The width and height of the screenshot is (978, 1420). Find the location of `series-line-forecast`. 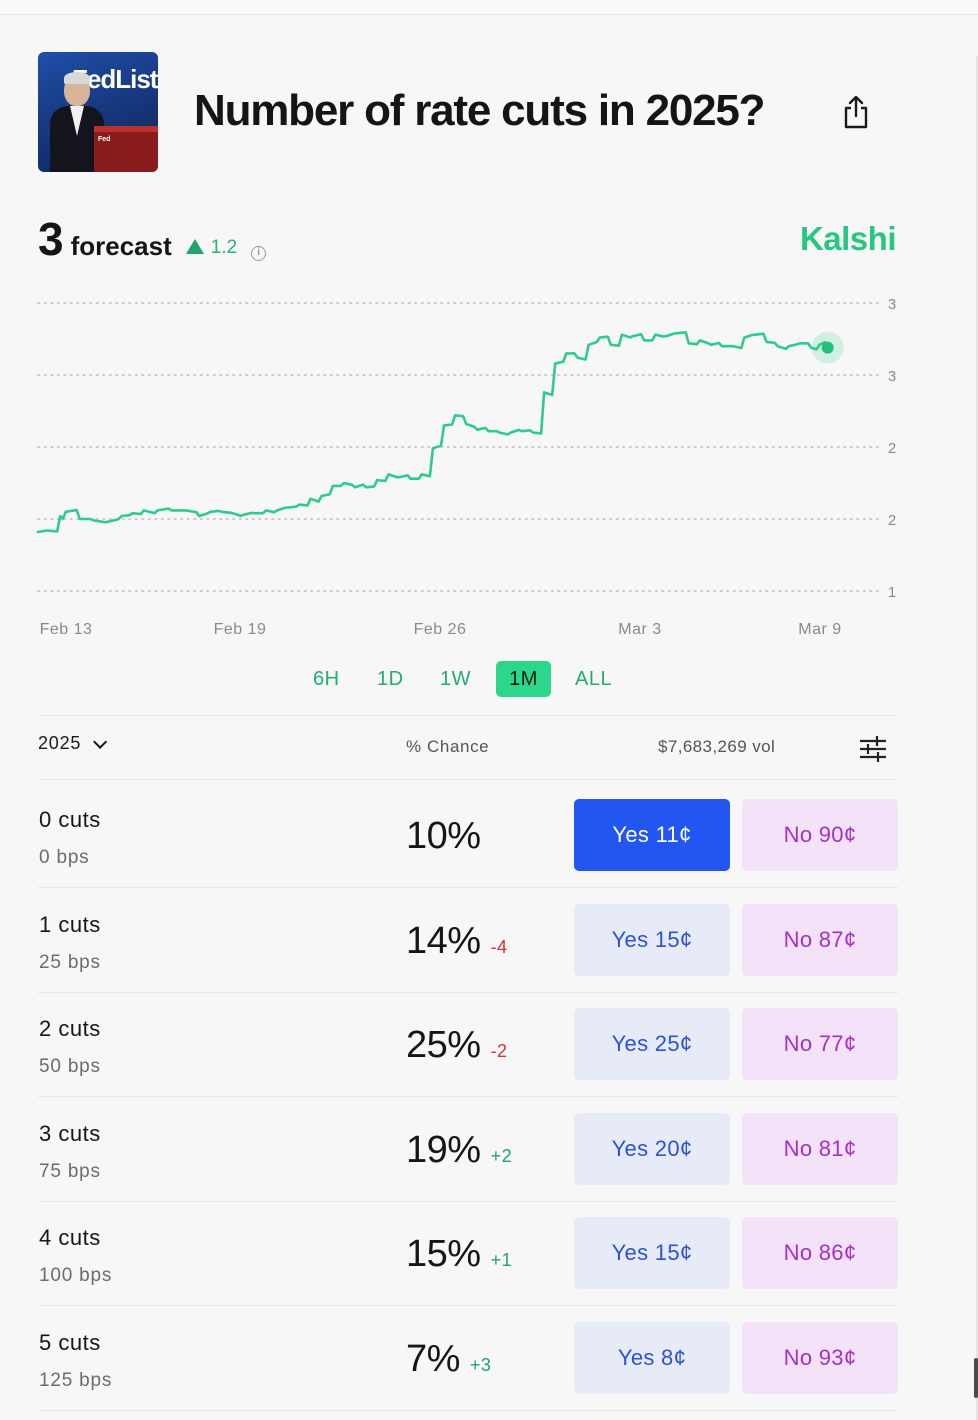

series-line-forecast is located at coordinates (432, 432).